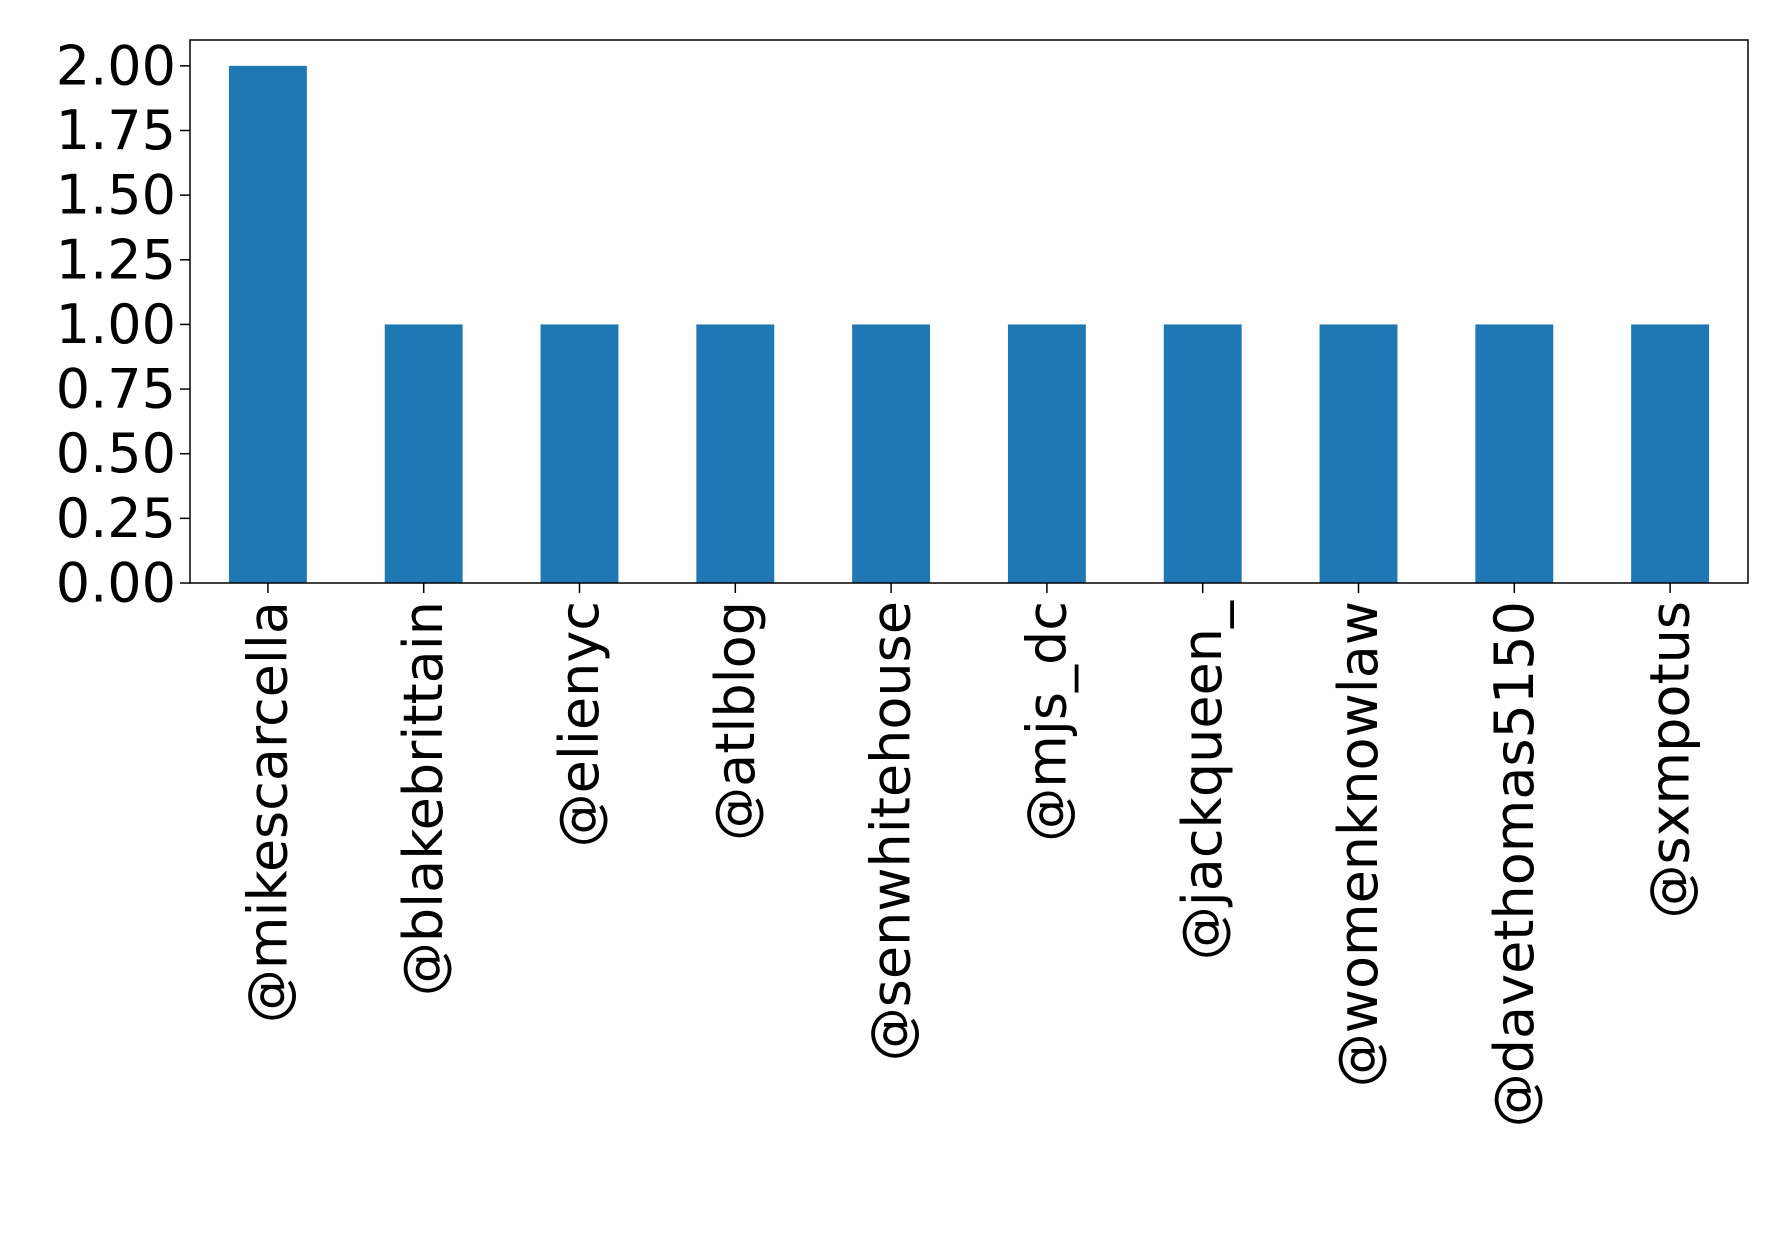 The image size is (1778, 1237). Describe the element at coordinates (423, 798) in the screenshot. I see `x-tick-label: @blakebrittain` at that location.